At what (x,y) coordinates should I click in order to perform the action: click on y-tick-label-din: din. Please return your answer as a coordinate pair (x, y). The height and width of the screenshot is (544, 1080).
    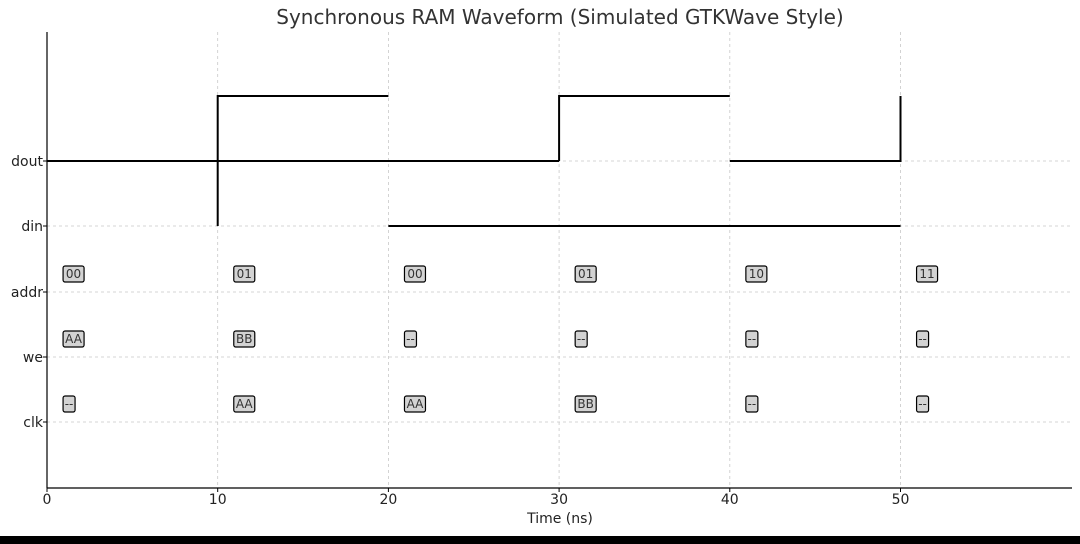
    Looking at the image, I should click on (32, 227).